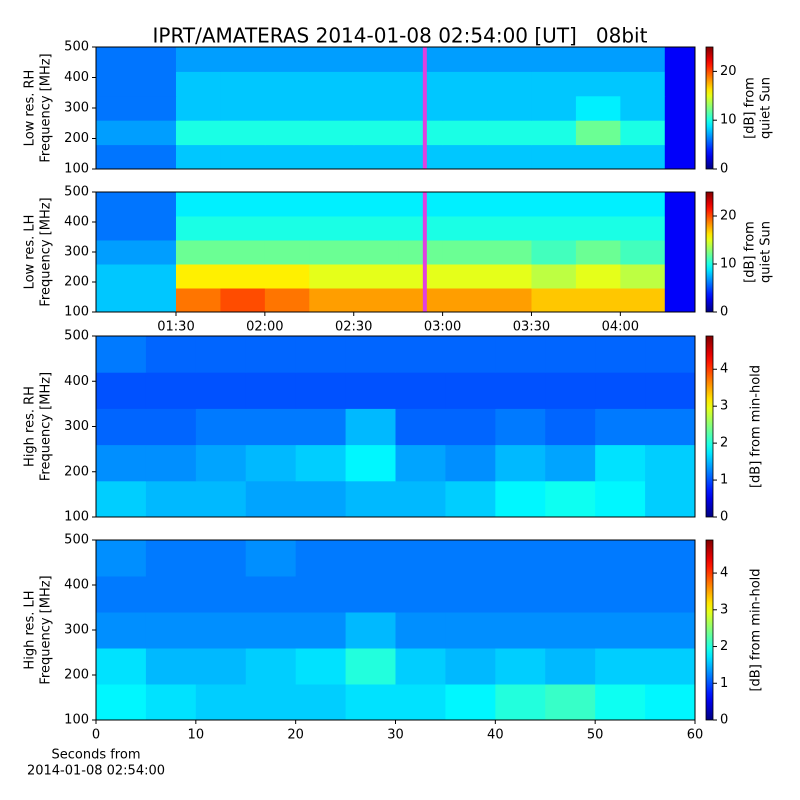 The width and height of the screenshot is (800, 800). What do you see at coordinates (76, 540) in the screenshot?
I see `y-tick-label: 500` at bounding box center [76, 540].